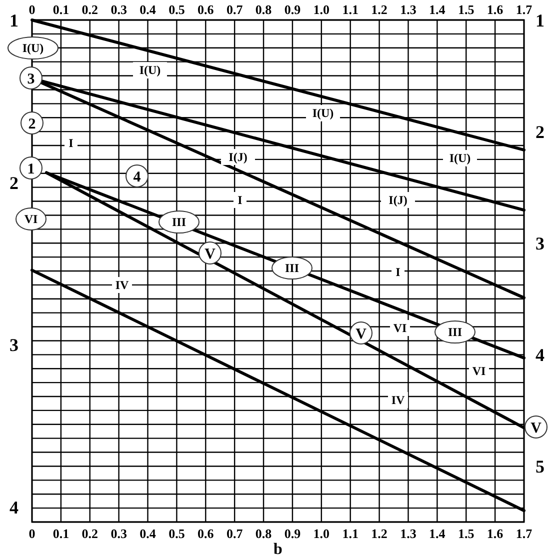 The width and height of the screenshot is (554, 558). Describe the element at coordinates (119, 533) in the screenshot. I see `x2-tick-label: 0.3` at that location.